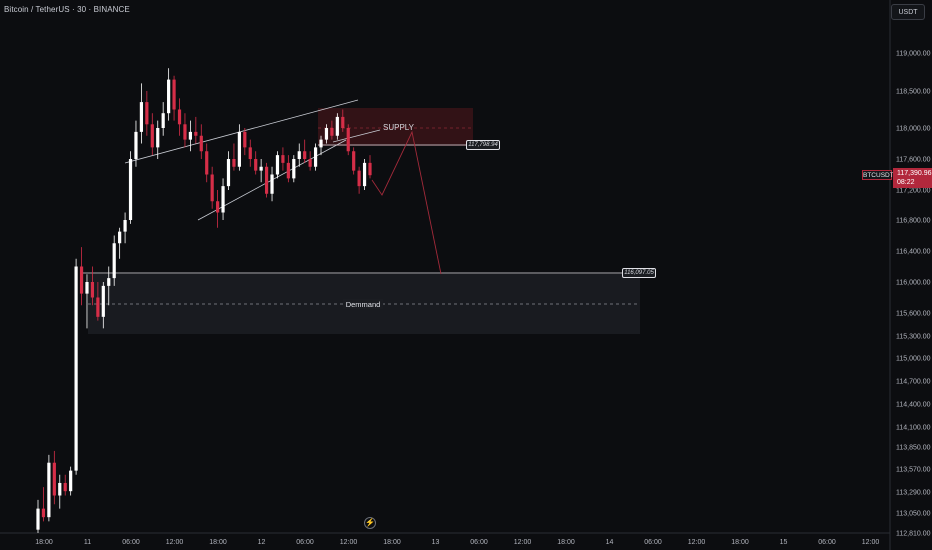 The width and height of the screenshot is (932, 550). I want to click on price-tick-label: 113,290.00, so click(913, 493).